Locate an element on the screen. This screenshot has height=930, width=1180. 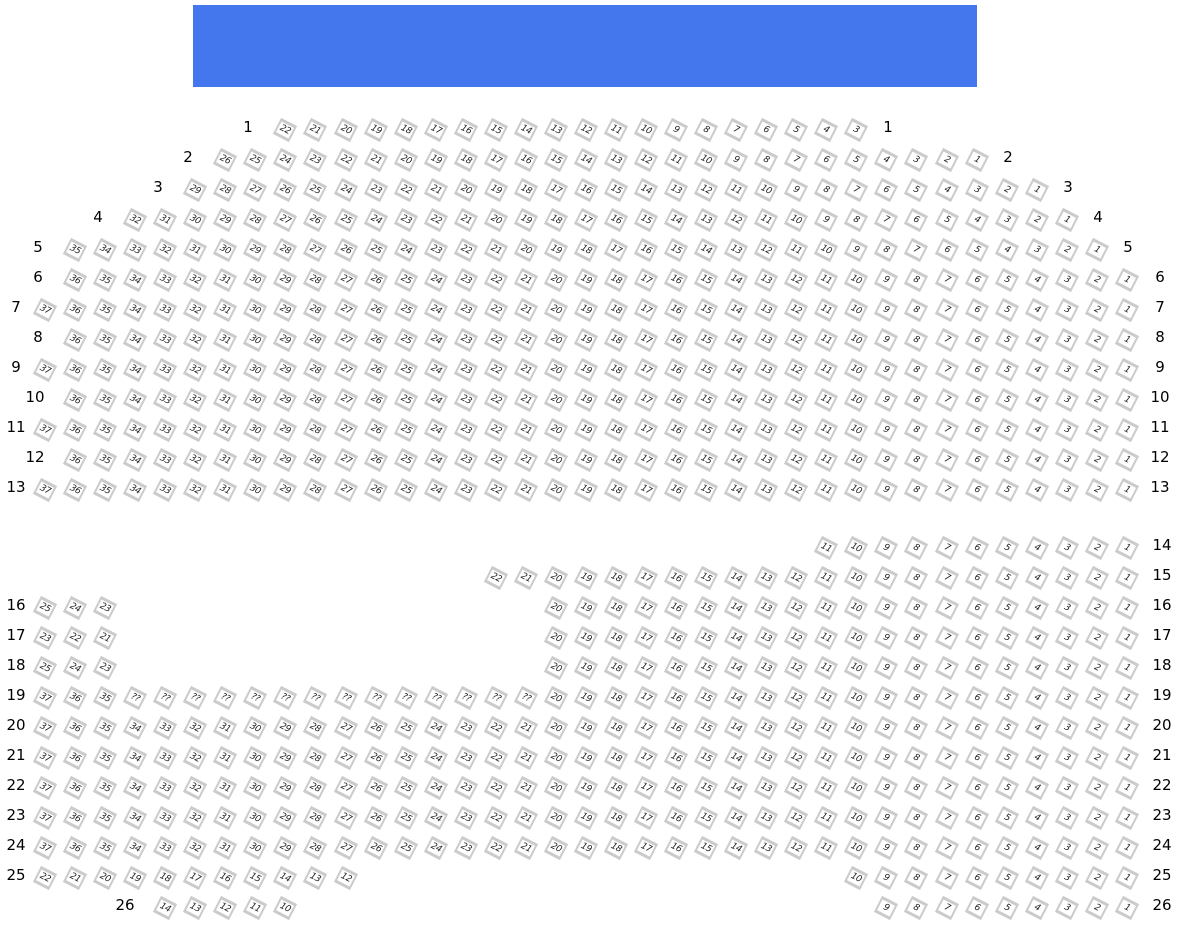
seat: 6 is located at coordinates (976, 460).